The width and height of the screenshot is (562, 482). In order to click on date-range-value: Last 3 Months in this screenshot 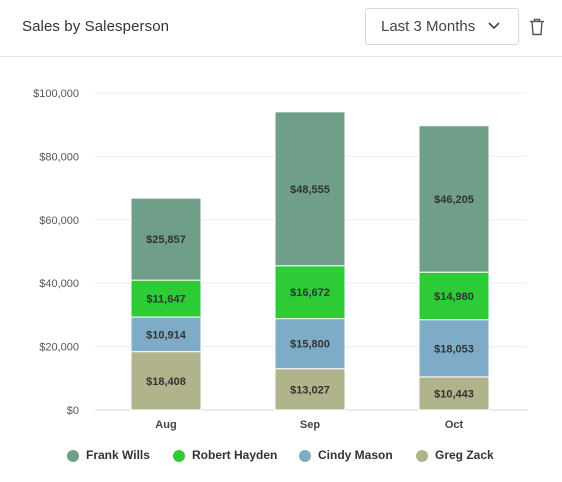, I will do `click(428, 26)`.